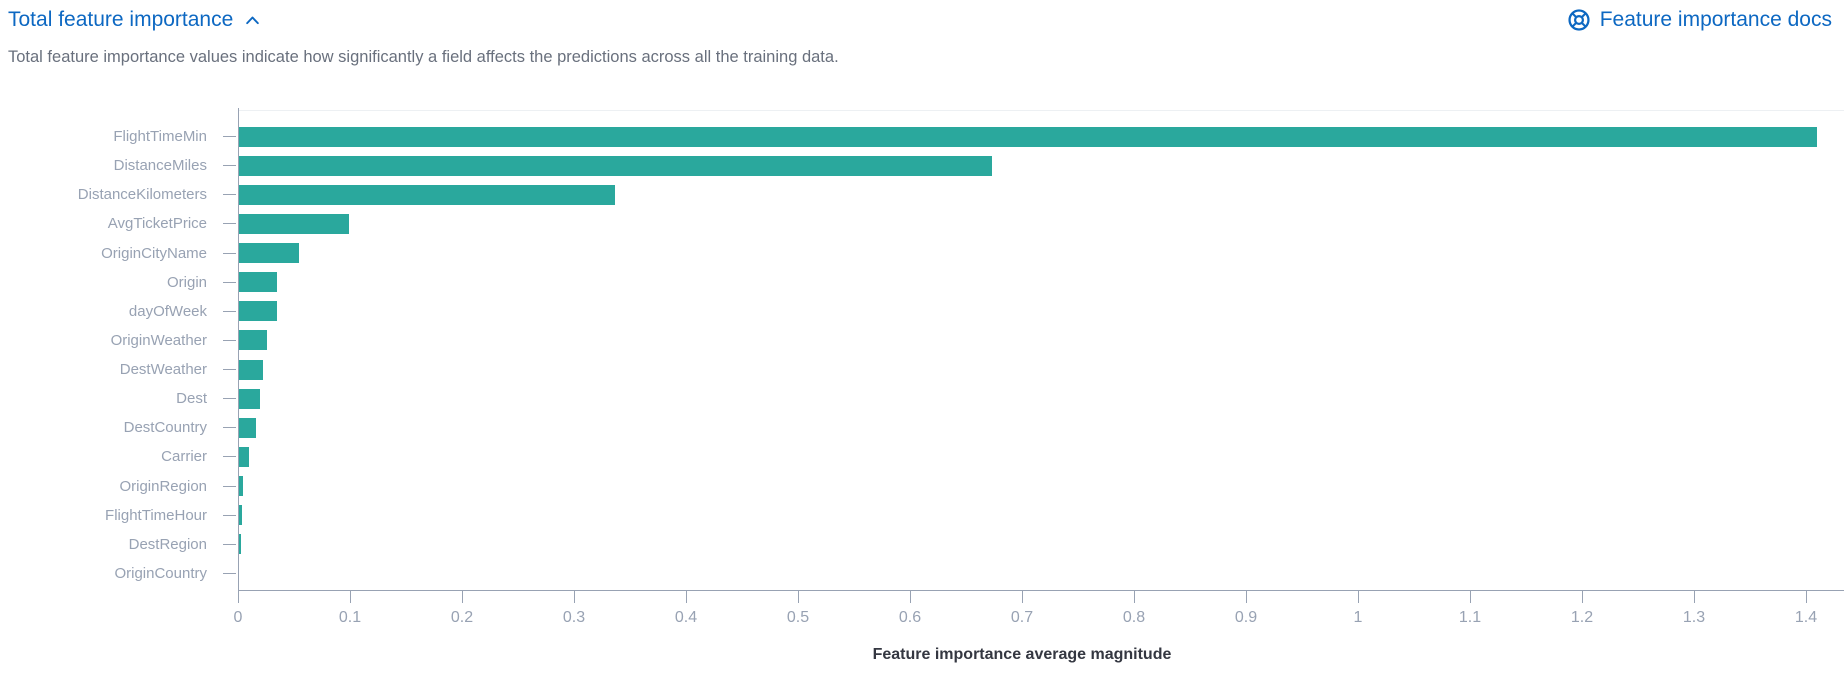 The image size is (1844, 680). Describe the element at coordinates (798, 617) in the screenshot. I see `x-axis-tick-label: 0.5` at that location.